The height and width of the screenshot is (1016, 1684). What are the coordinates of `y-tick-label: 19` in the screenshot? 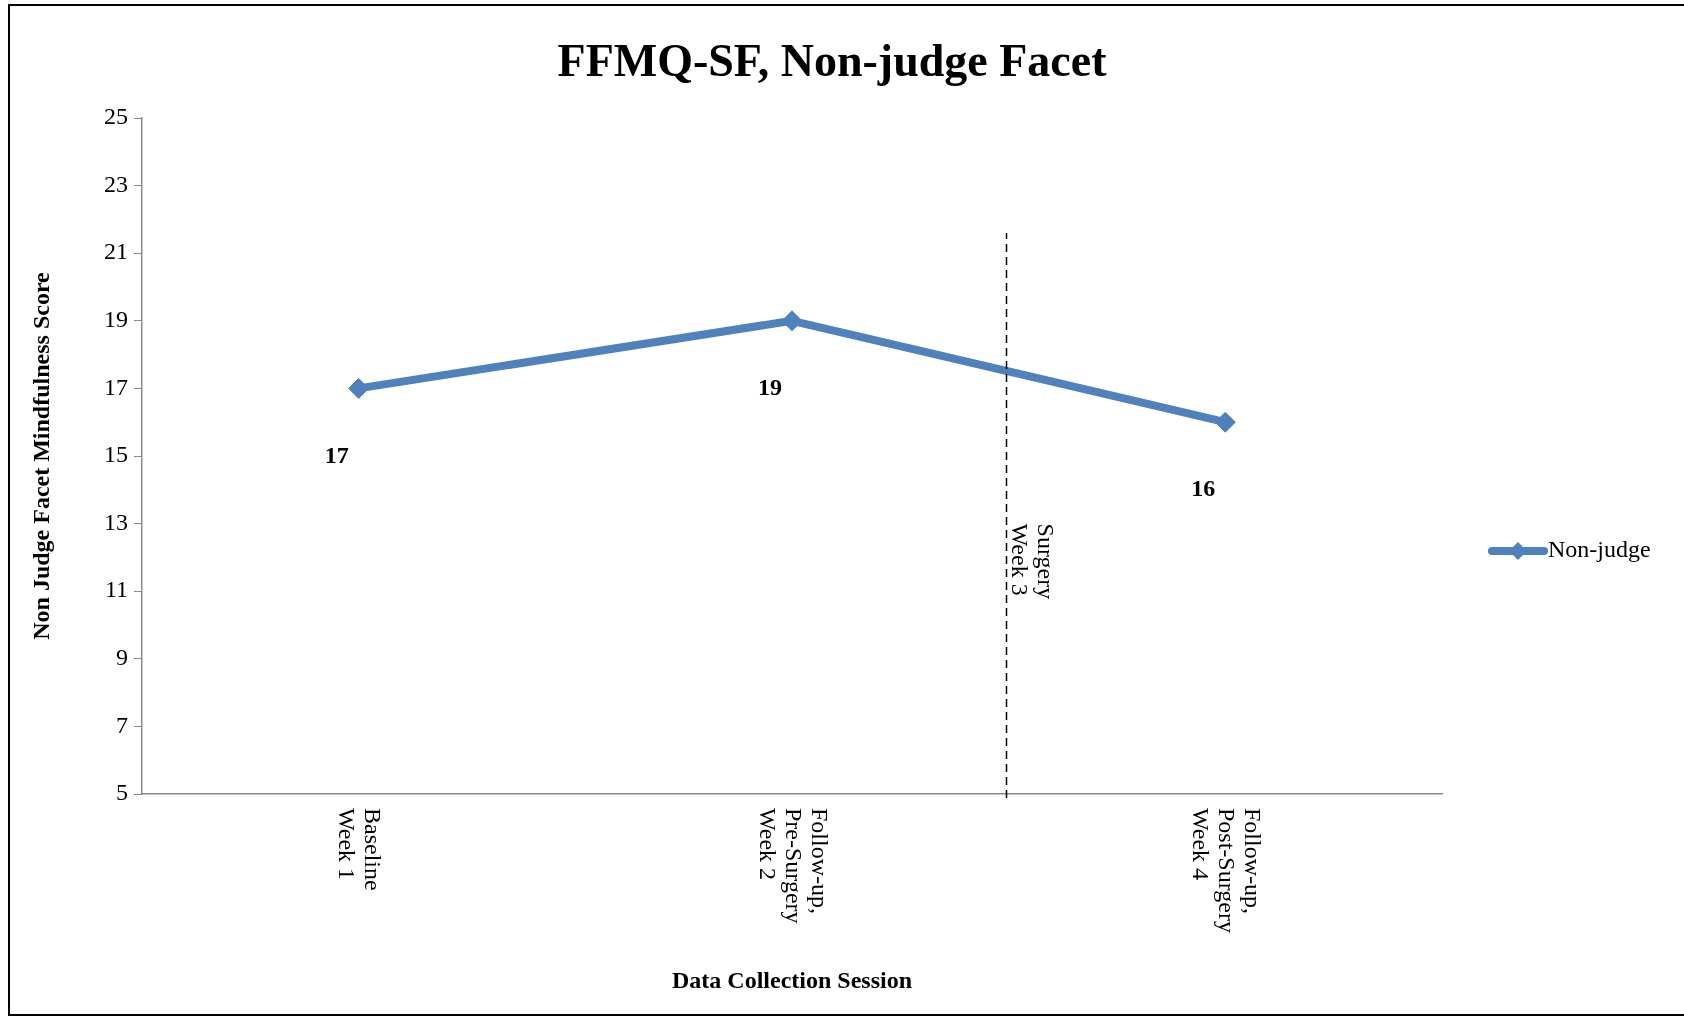 It's located at (116, 319).